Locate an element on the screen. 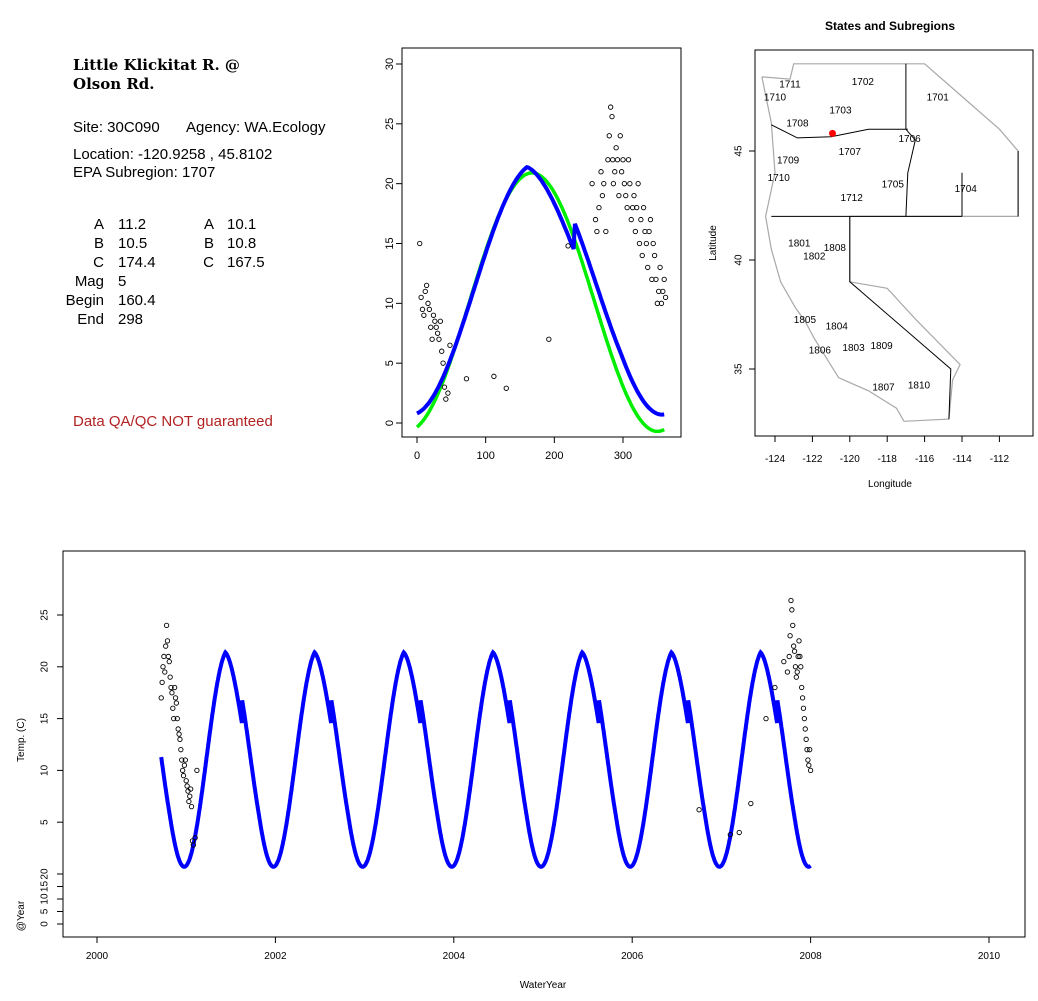 The width and height of the screenshot is (1038, 1001). map-frame is located at coordinates (894, 243).